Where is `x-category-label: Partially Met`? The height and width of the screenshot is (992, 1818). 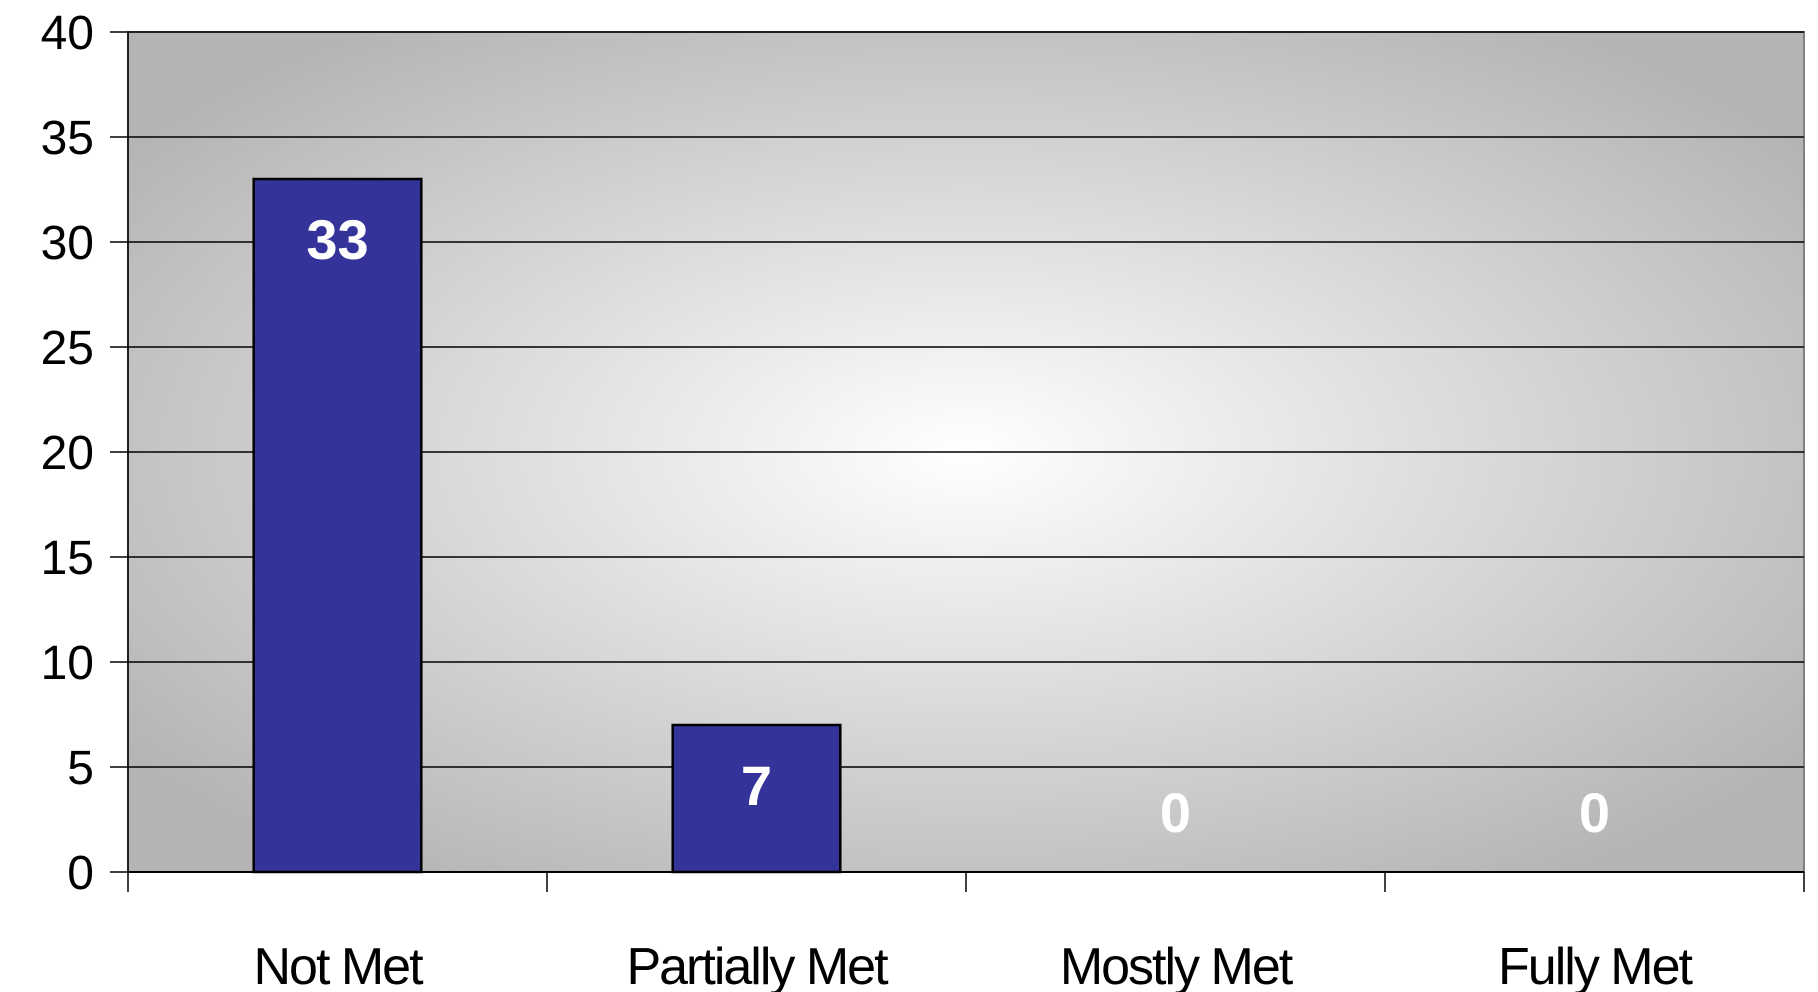
x-category-label: Partially Met is located at coordinates (757, 965).